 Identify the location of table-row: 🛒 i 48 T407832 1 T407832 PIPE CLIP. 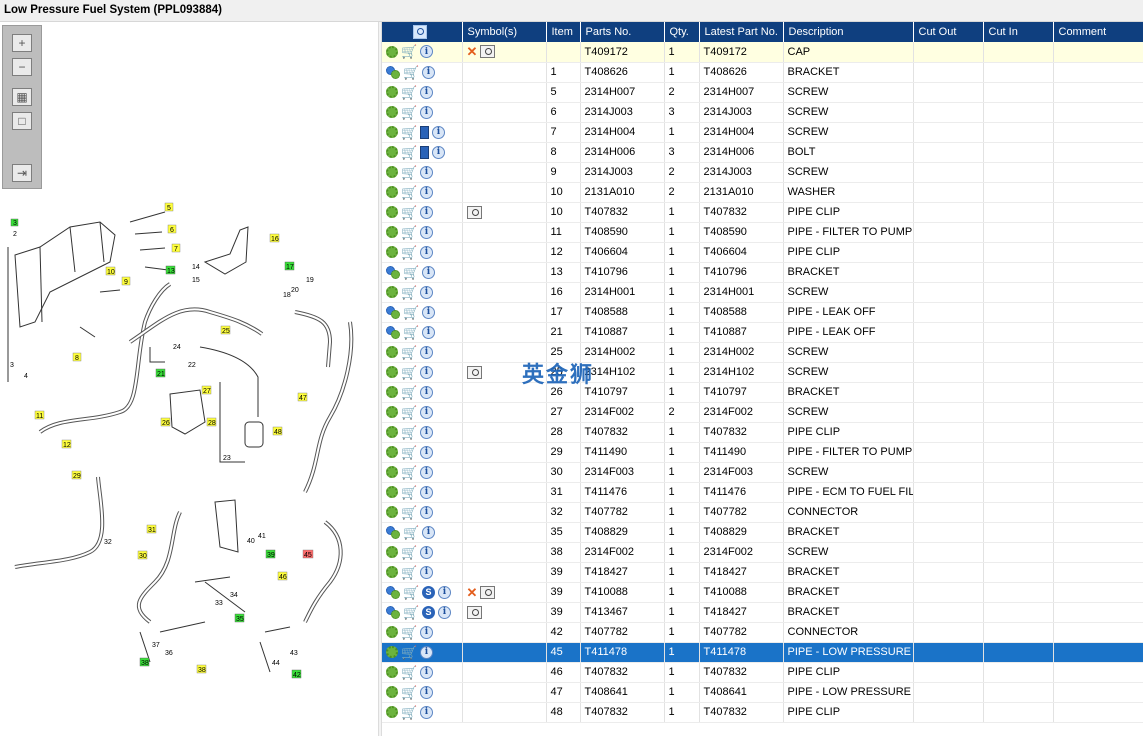
(762, 712).